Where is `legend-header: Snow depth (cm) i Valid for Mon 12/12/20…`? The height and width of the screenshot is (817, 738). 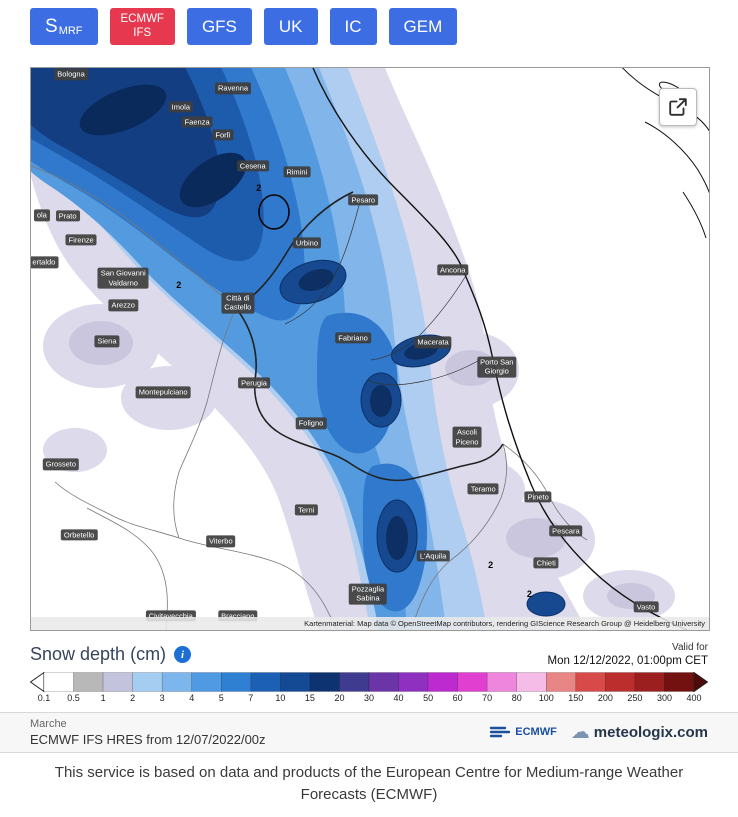 legend-header: Snow depth (cm) i Valid for Mon 12/12/20… is located at coordinates (369, 655).